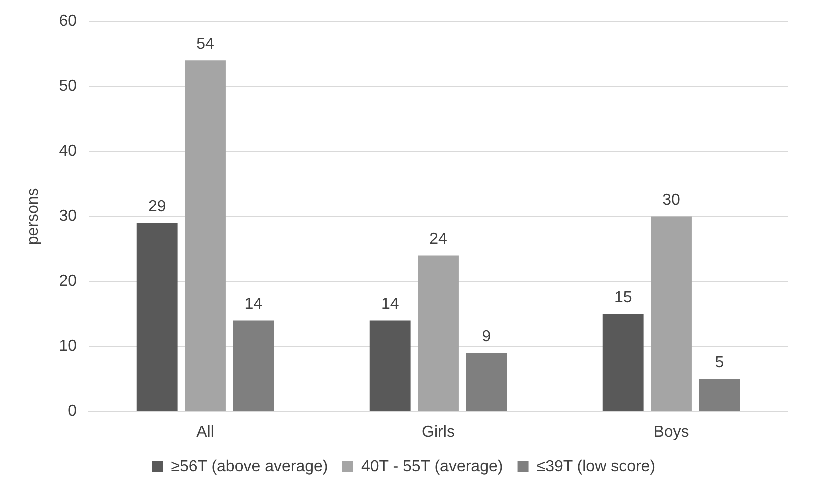 This screenshot has height=495, width=818. What do you see at coordinates (671, 201) in the screenshot?
I see `data-label: 30` at bounding box center [671, 201].